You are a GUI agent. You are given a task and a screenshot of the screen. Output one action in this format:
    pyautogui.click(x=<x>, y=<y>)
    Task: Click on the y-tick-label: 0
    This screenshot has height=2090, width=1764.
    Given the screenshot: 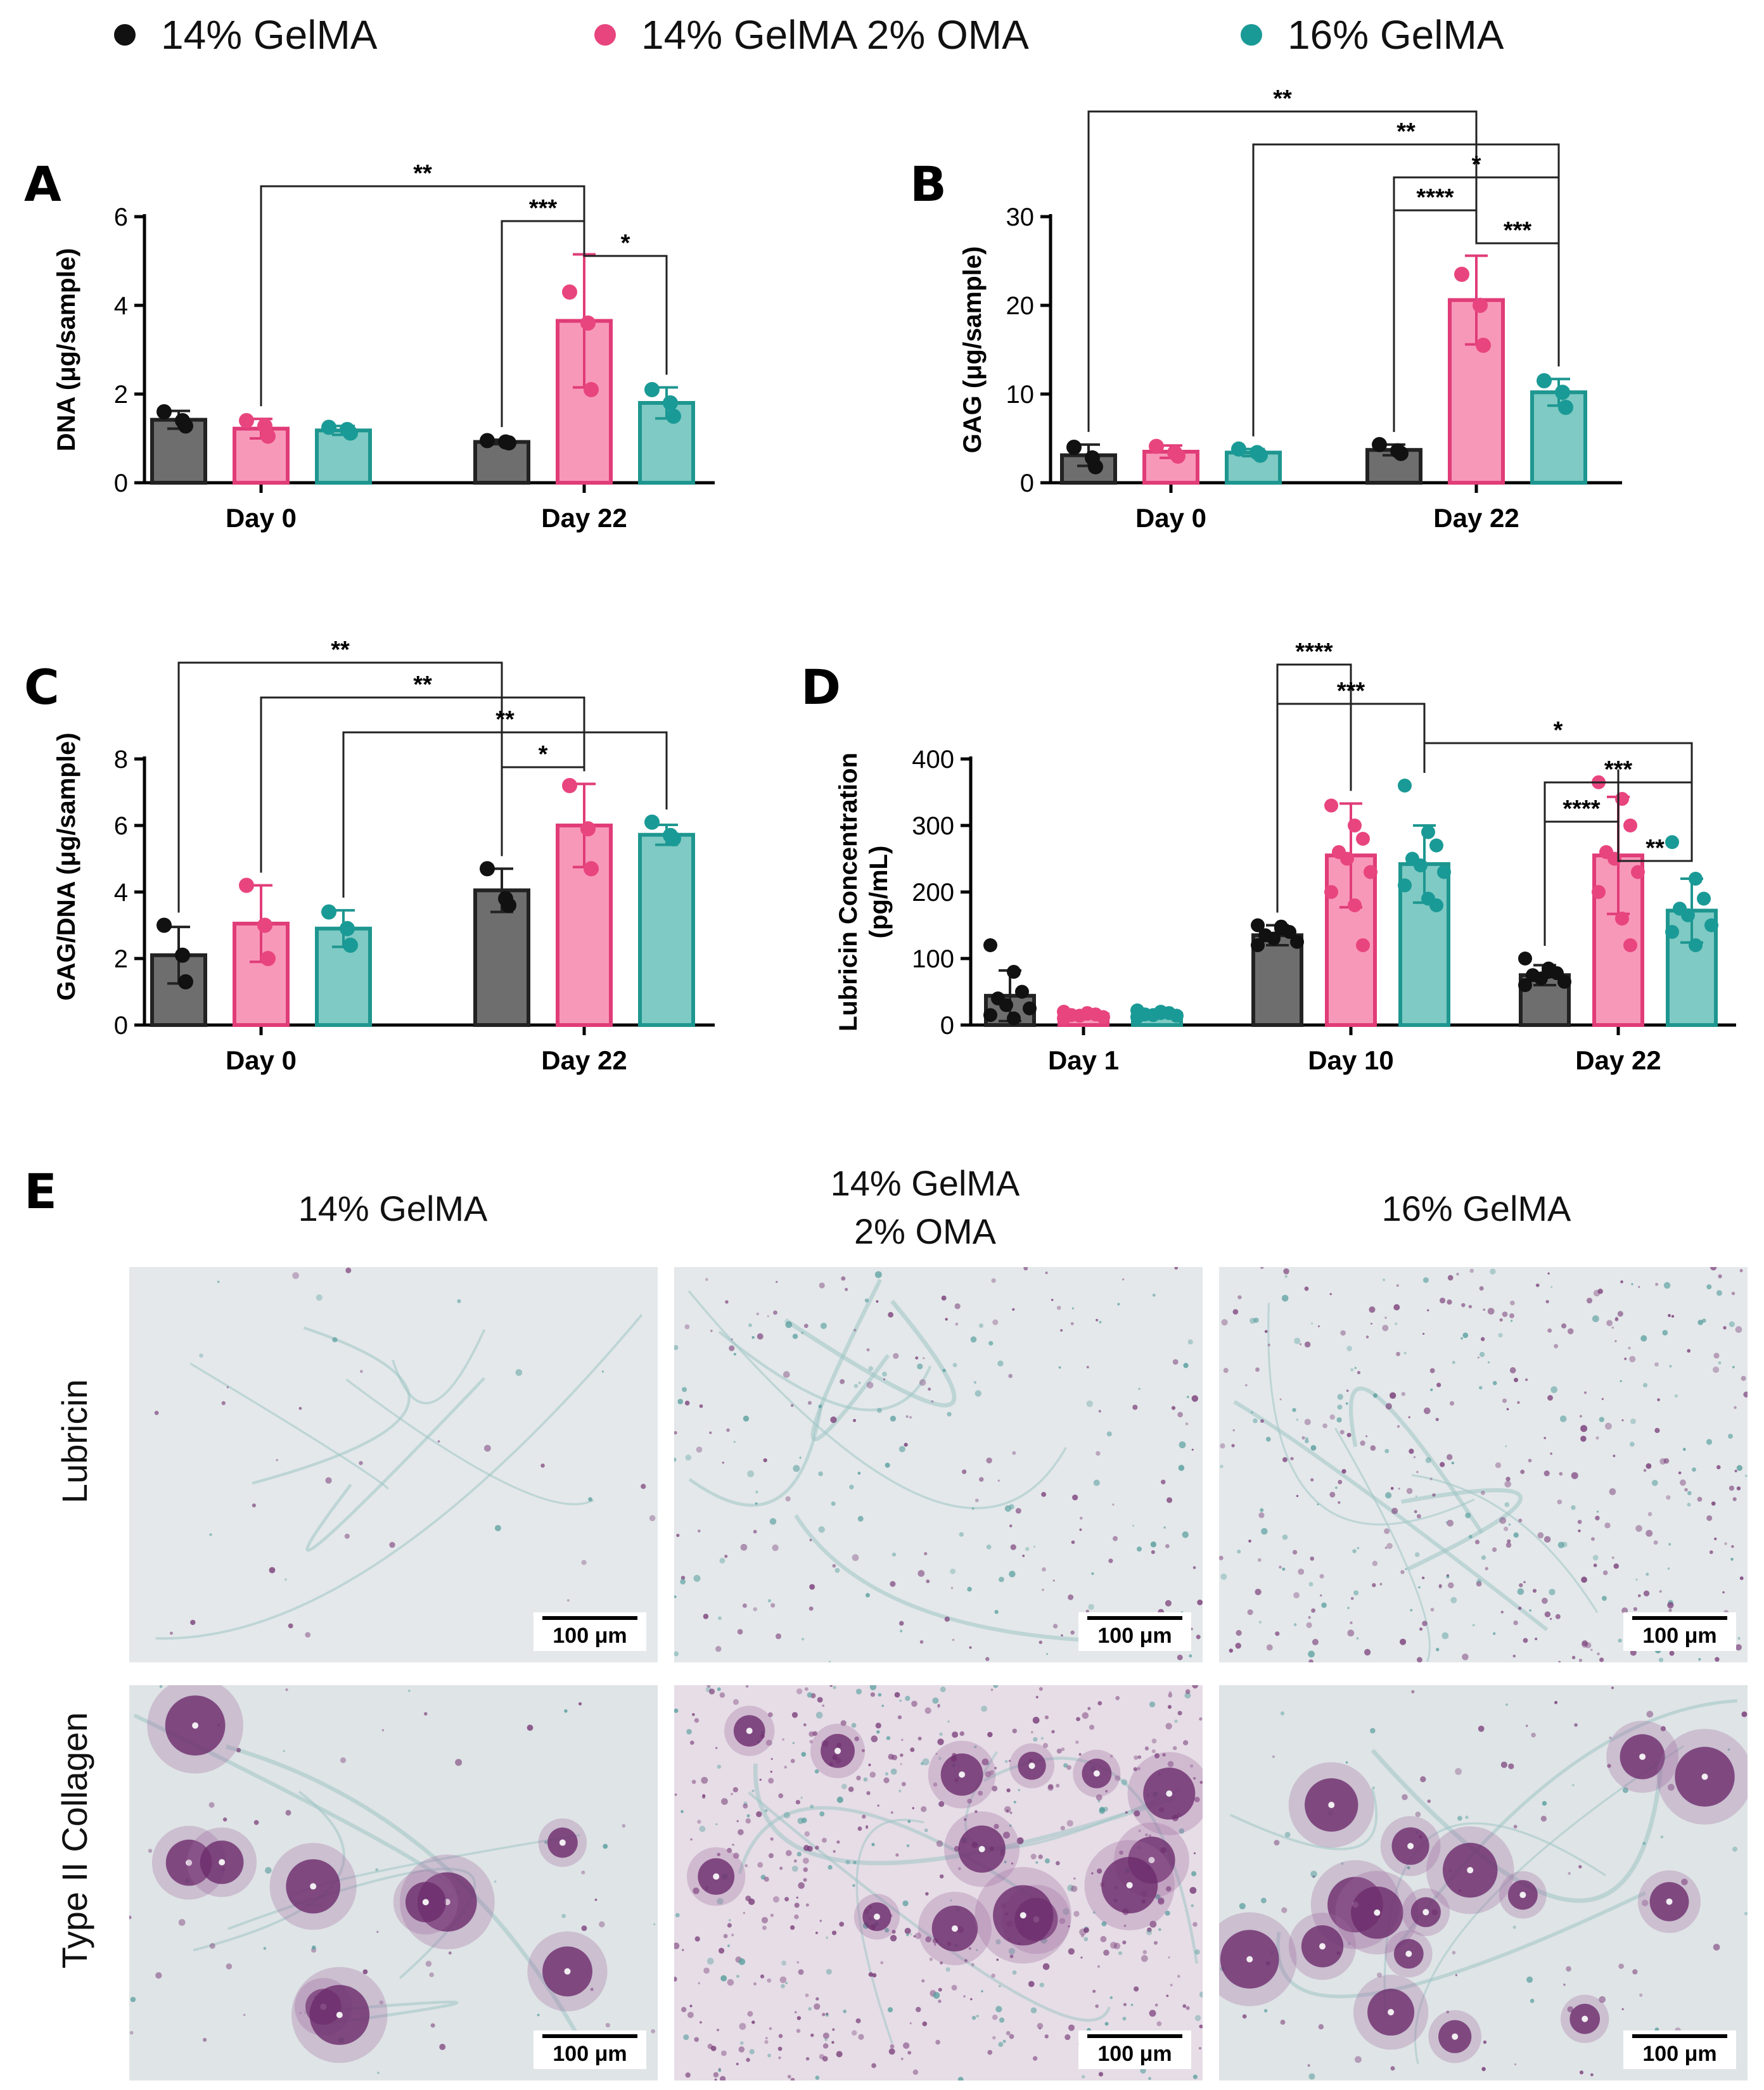 What is the action you would take?
    pyautogui.click(x=121, y=483)
    